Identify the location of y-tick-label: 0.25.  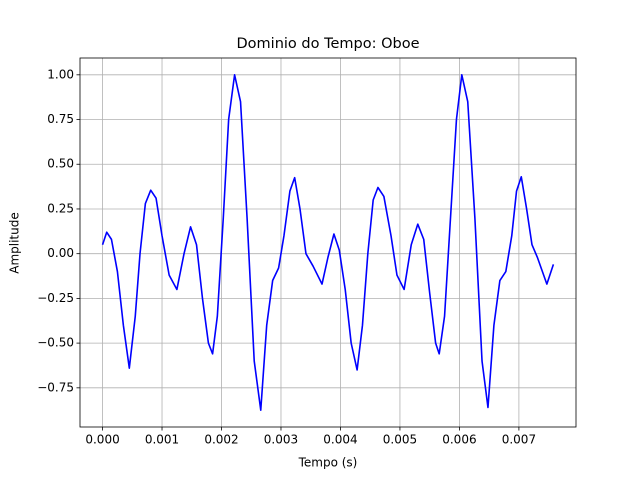
(60, 208).